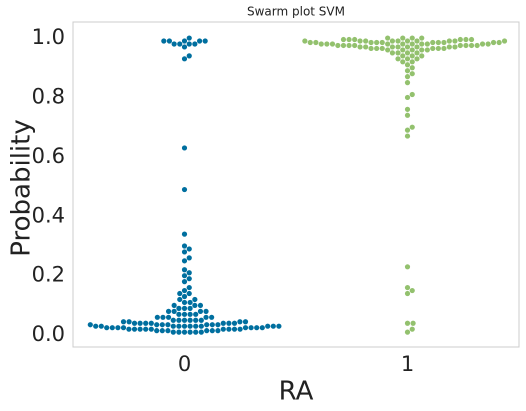 Image resolution: width=526 pixels, height=411 pixels. Describe the element at coordinates (296, 392) in the screenshot. I see `x-axis-label: RA` at that location.